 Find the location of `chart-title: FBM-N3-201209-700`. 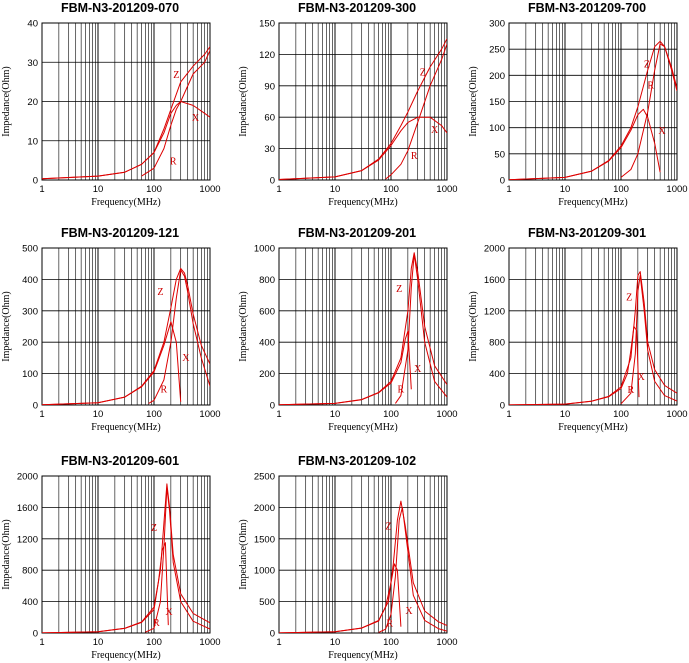

chart-title: FBM-N3-201209-700 is located at coordinates (587, 8).